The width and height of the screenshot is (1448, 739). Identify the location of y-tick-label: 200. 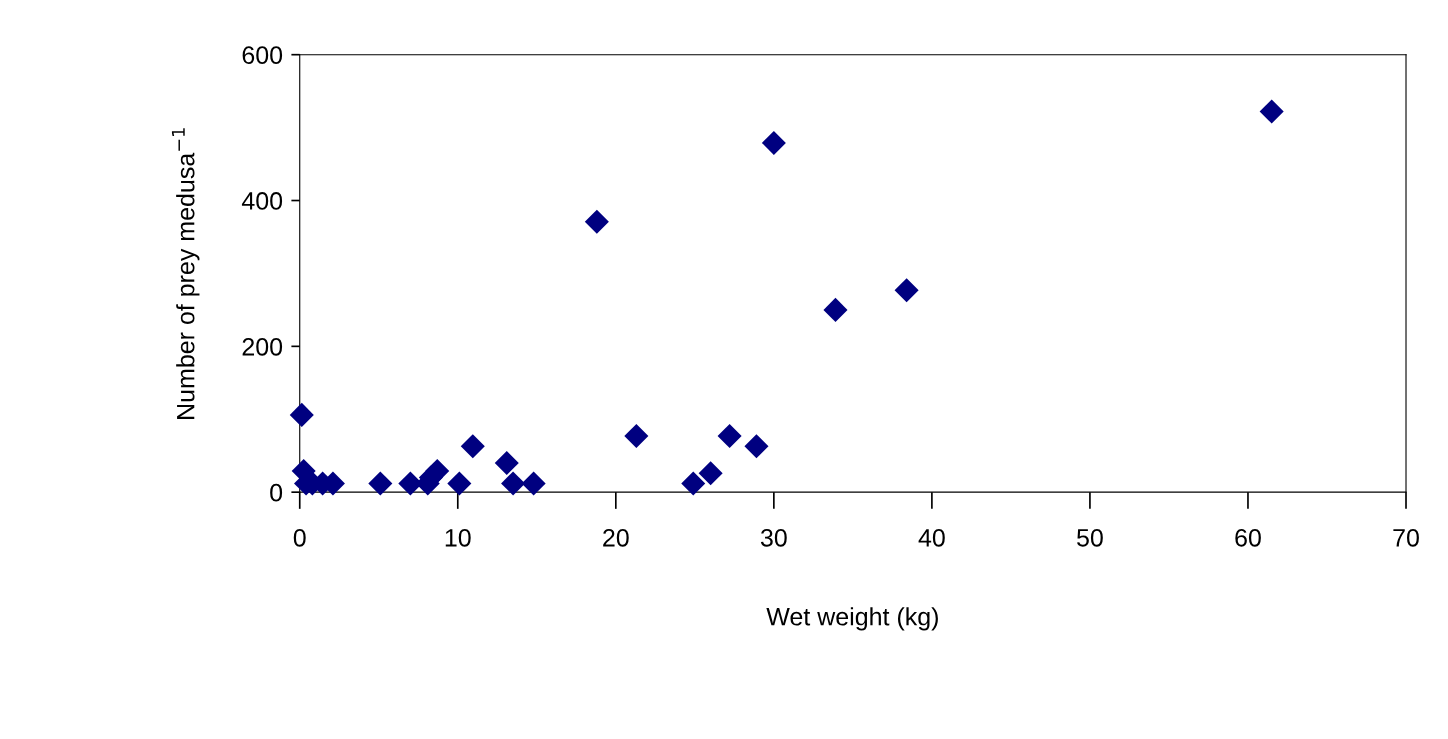
(262, 346).